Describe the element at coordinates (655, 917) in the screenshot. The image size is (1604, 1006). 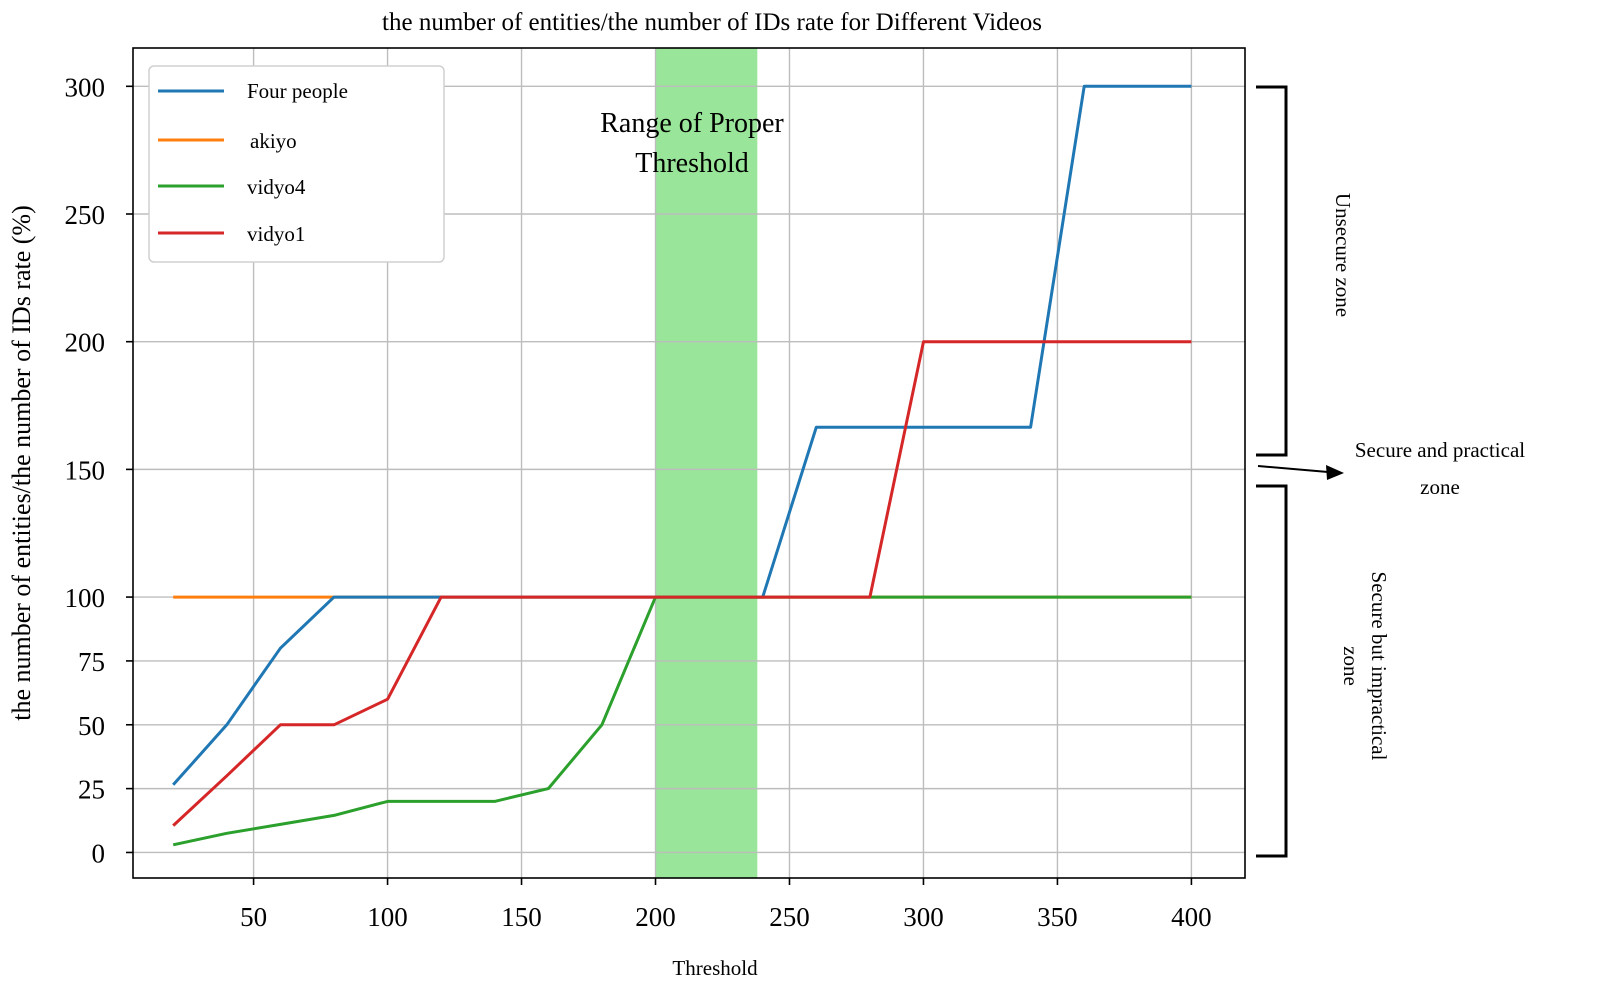
I see `x-tick-label: 200` at that location.